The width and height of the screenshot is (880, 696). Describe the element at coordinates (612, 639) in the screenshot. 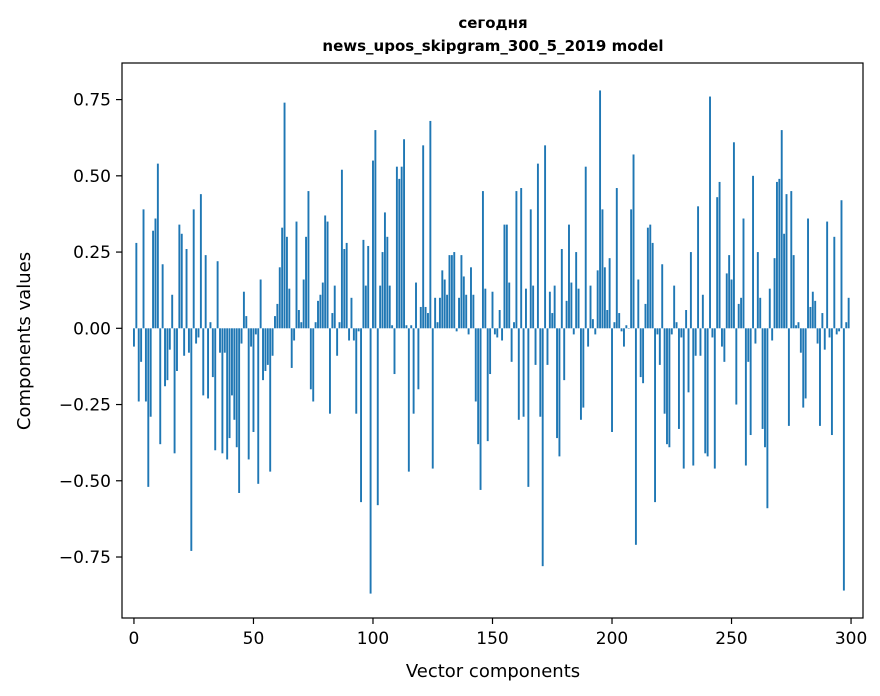

I see `x-tick-label-4: 200` at that location.